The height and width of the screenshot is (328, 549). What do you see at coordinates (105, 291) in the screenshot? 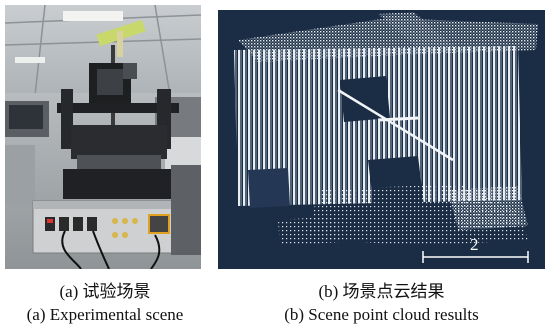
I see `caption-a-chinese: (a) 试验场景` at bounding box center [105, 291].